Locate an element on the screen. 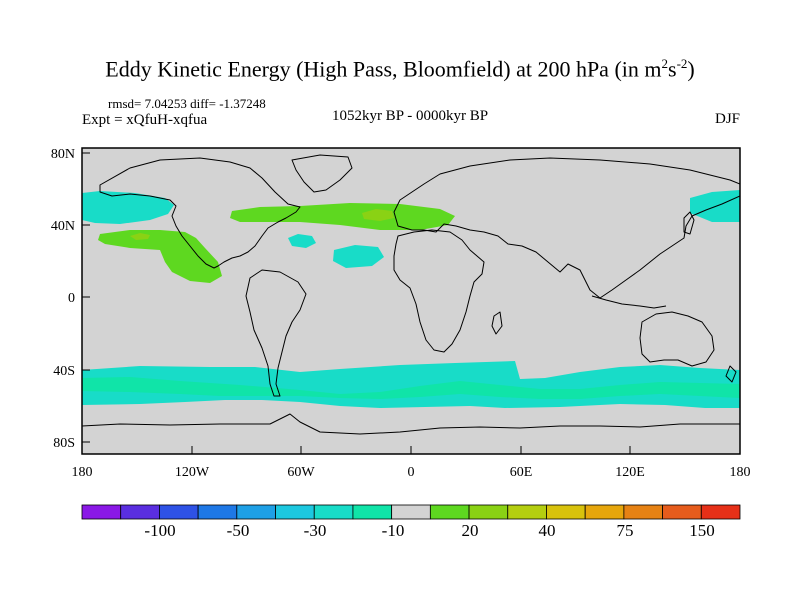 The width and height of the screenshot is (800, 600). lon-label: 0 is located at coordinates (411, 472).